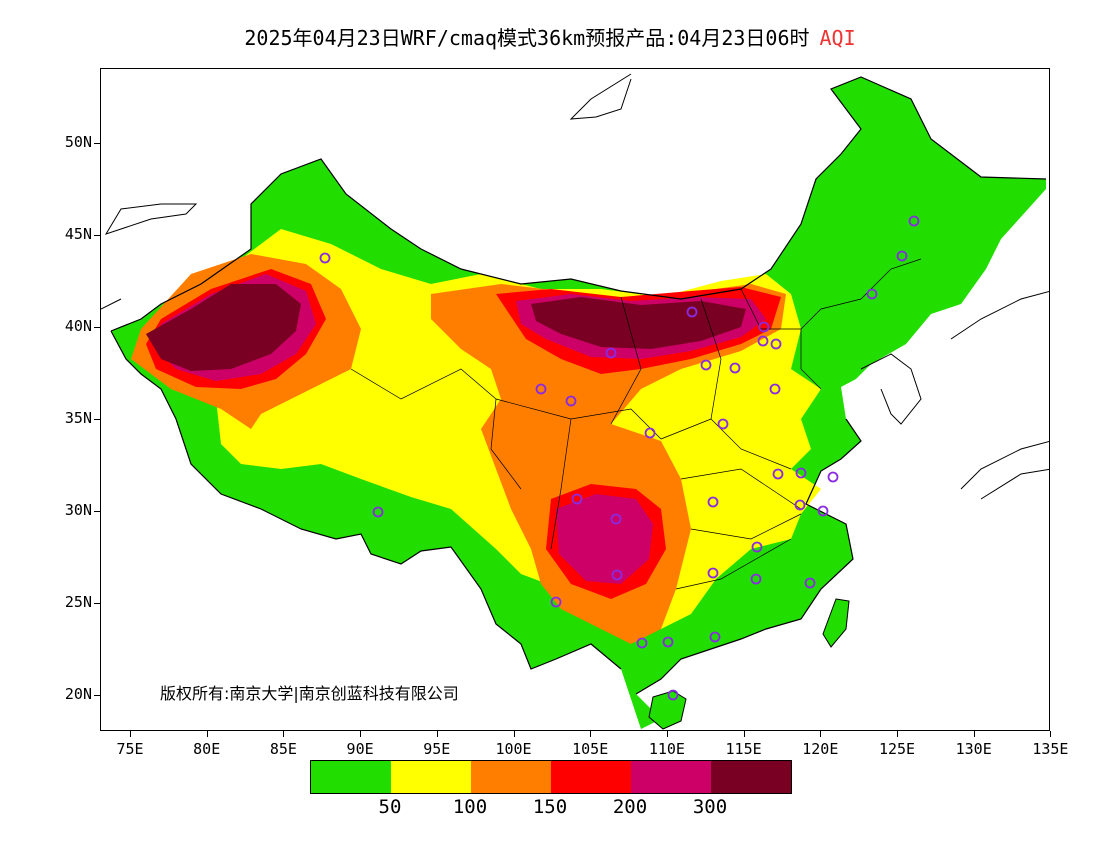 This screenshot has height=850, width=1100. Describe the element at coordinates (78, 234) in the screenshot. I see `lat-label: 45N` at that location.